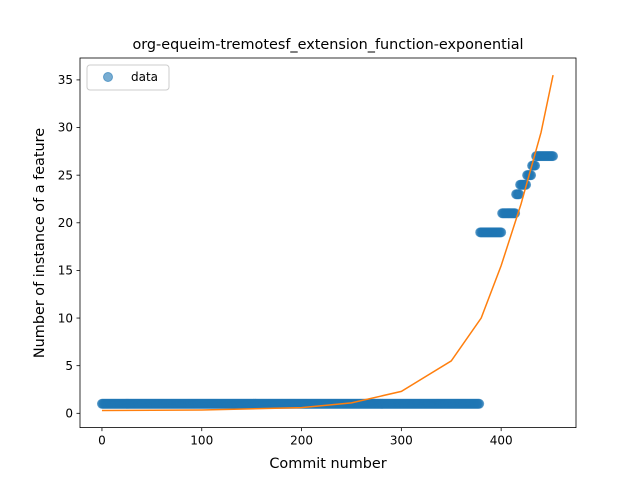 The image size is (640, 480). What do you see at coordinates (65, 128) in the screenshot?
I see `y-tick-label: 30` at bounding box center [65, 128].